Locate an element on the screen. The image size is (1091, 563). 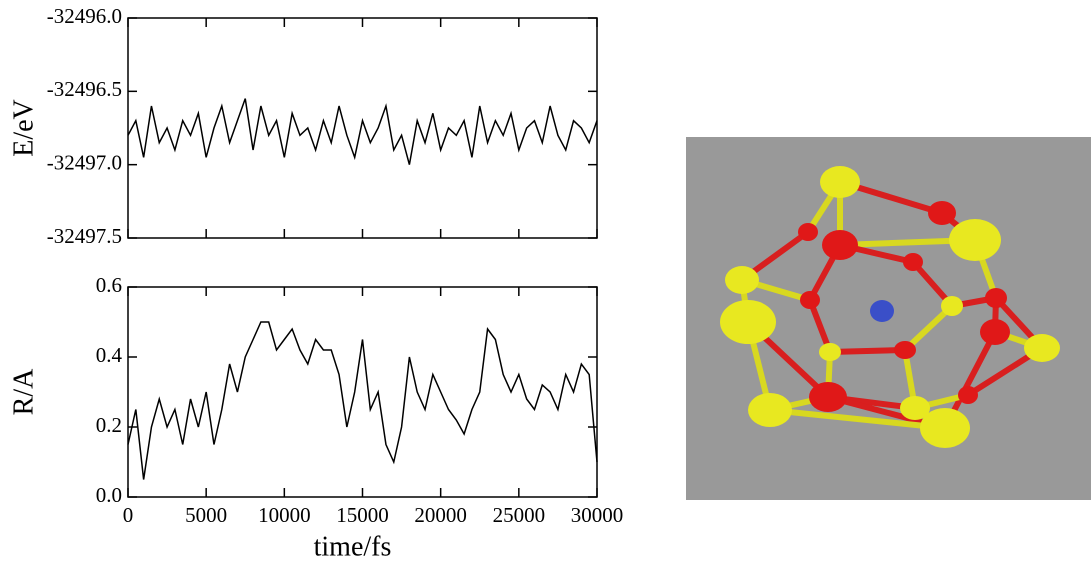
y-tick-label: -32496.5 is located at coordinates (84, 89).